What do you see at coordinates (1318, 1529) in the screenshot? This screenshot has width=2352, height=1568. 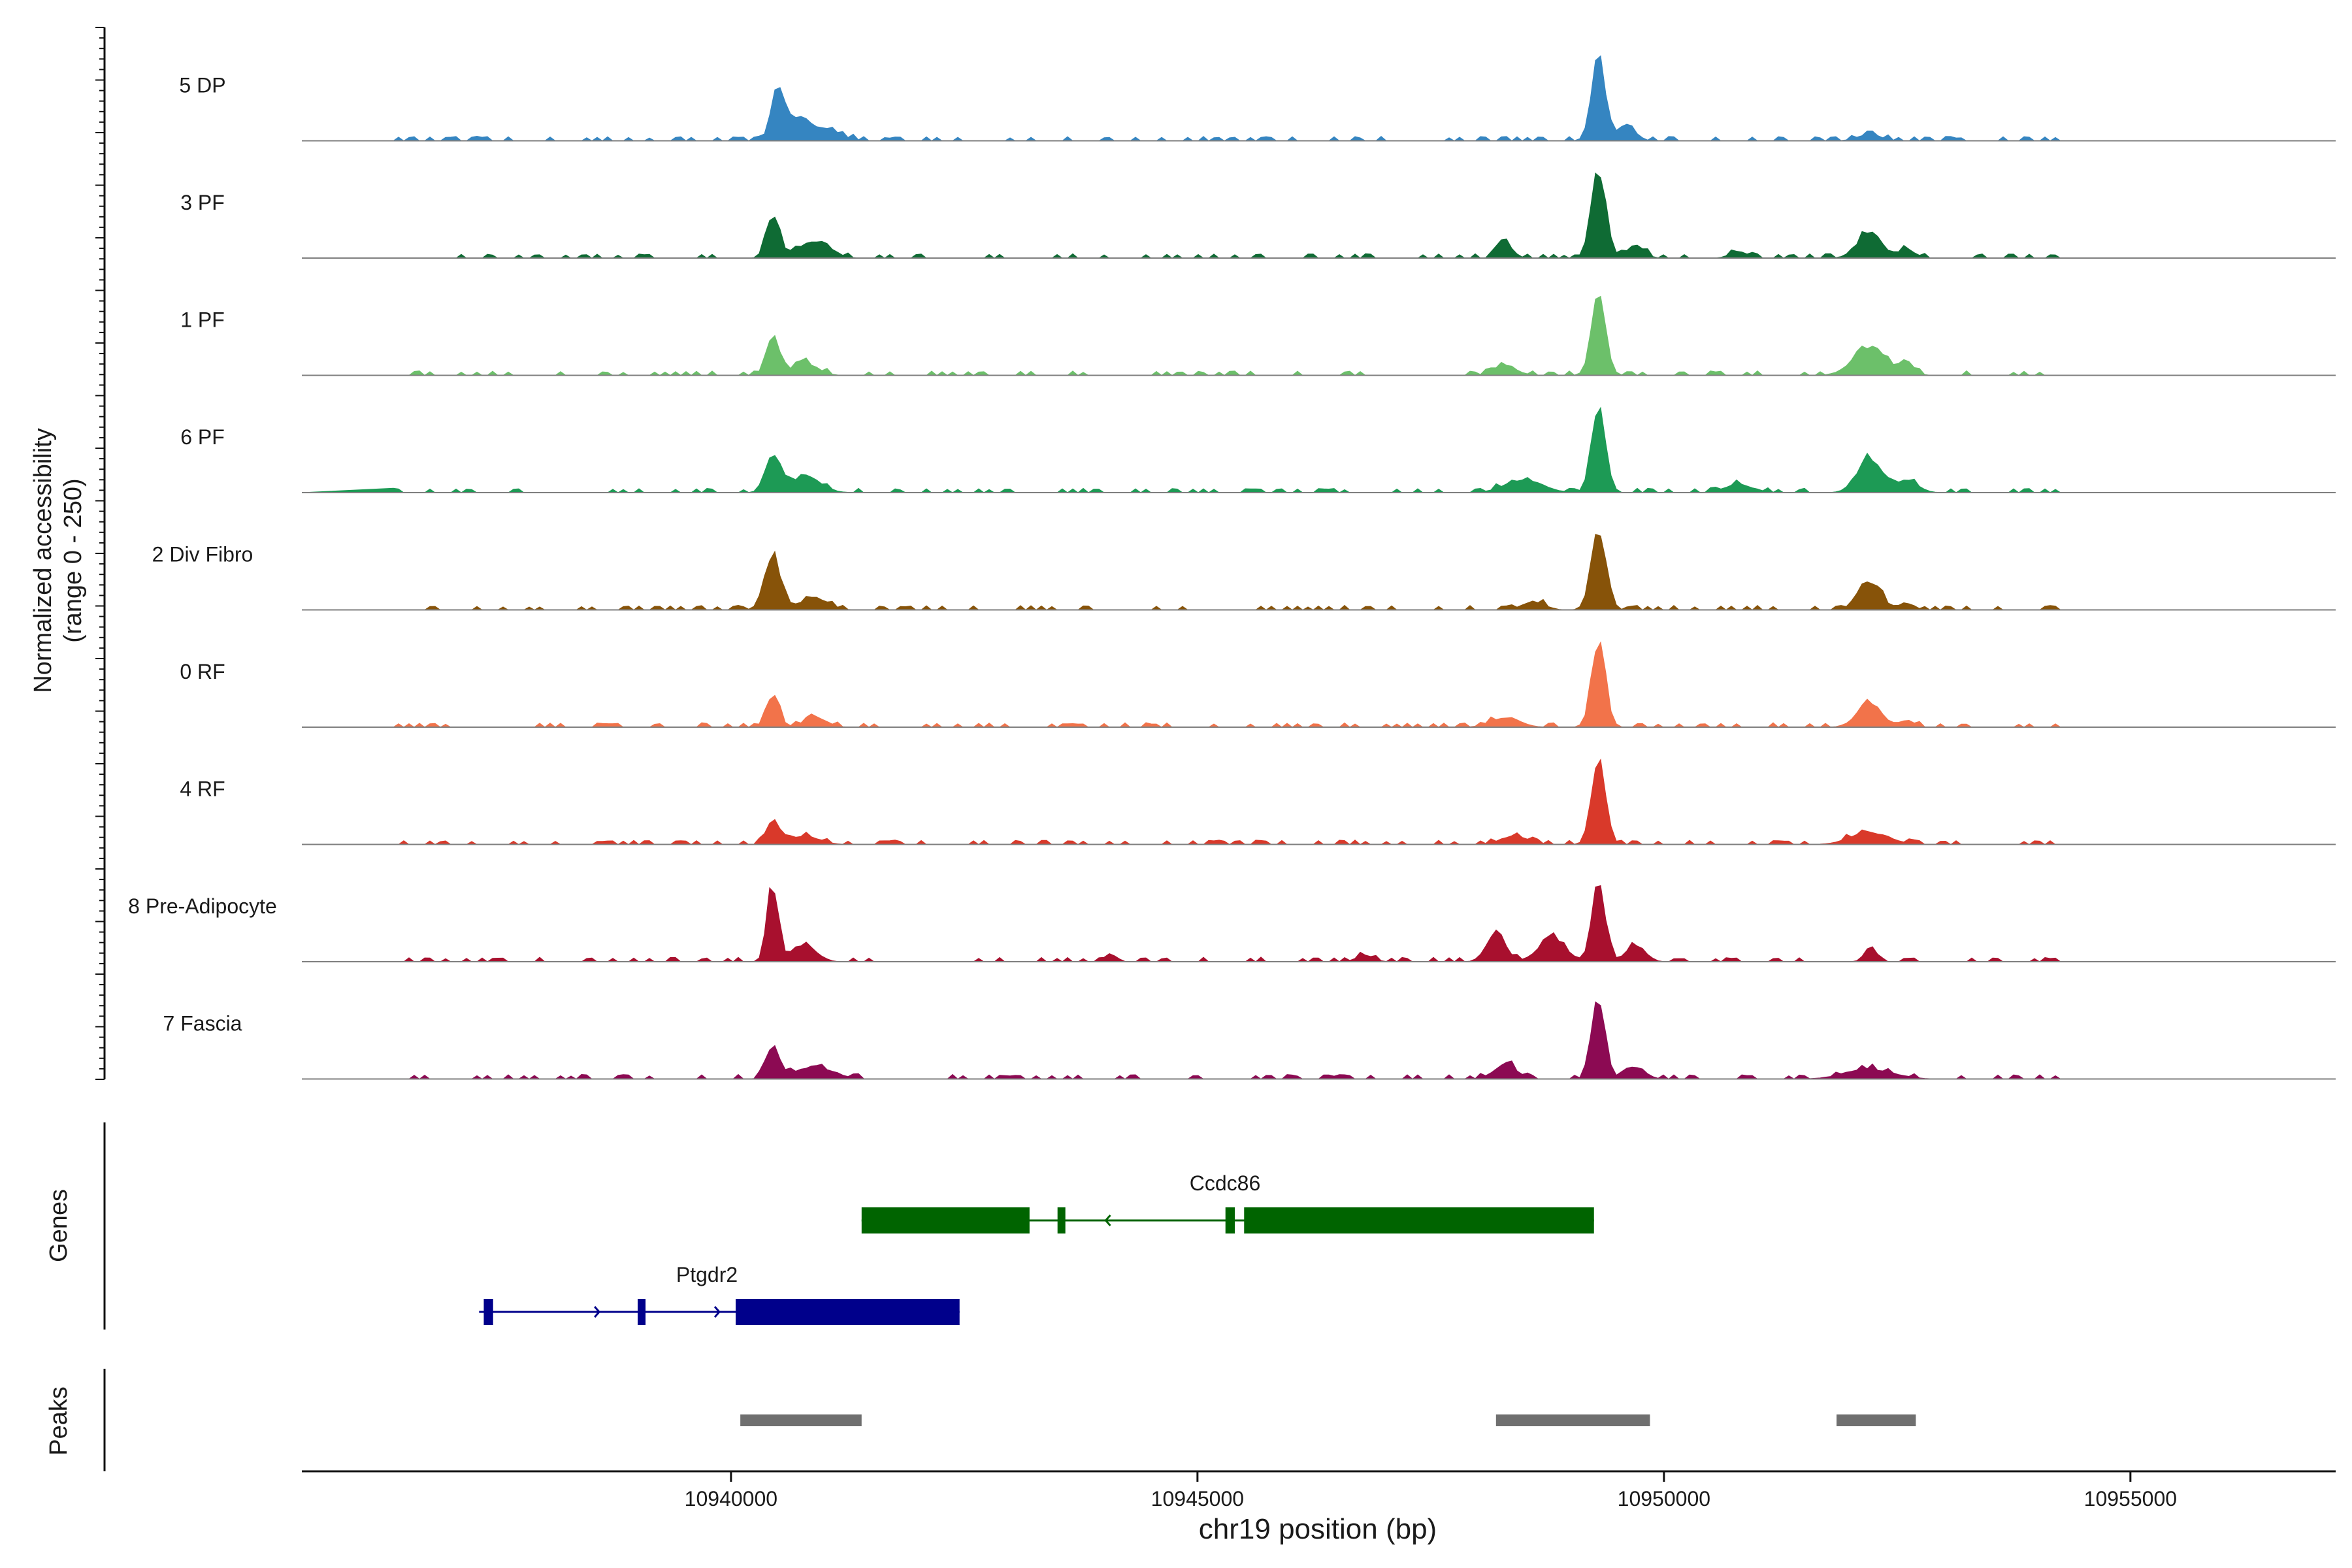 I see `x-axis-title: chr19 position (bp)` at bounding box center [1318, 1529].